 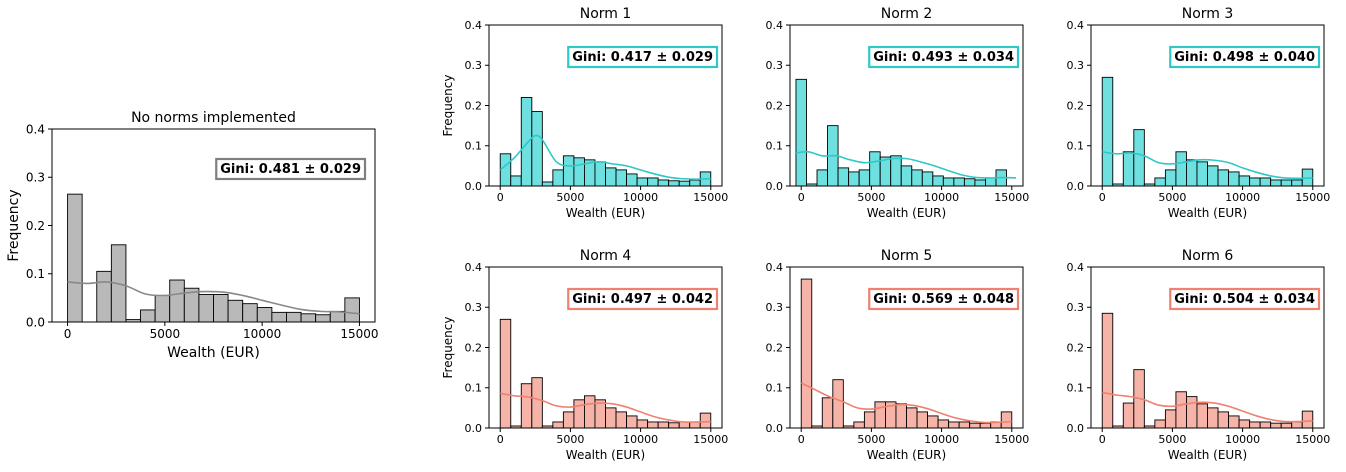 I want to click on gini-annotation: Gini: 0.569 ± 0.048, so click(x=944, y=299).